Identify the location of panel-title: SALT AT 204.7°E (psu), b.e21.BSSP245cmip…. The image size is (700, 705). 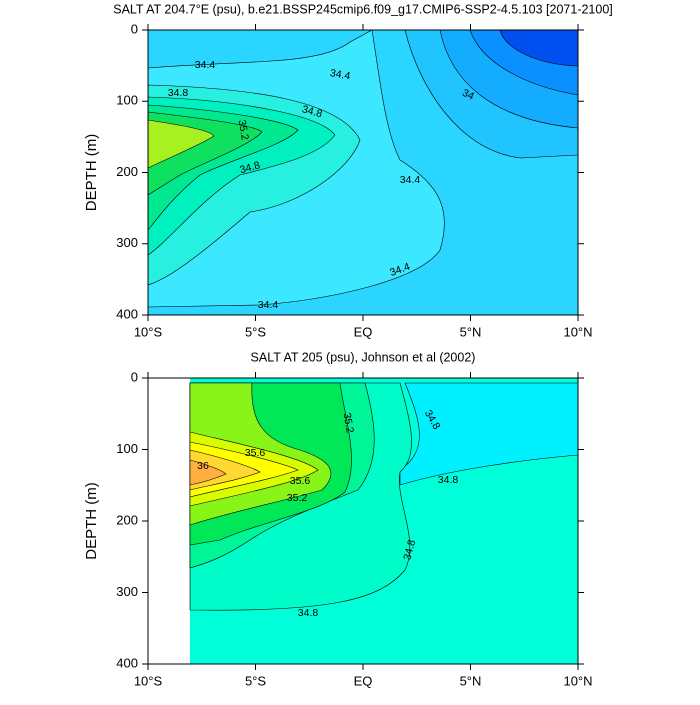
(363, 9).